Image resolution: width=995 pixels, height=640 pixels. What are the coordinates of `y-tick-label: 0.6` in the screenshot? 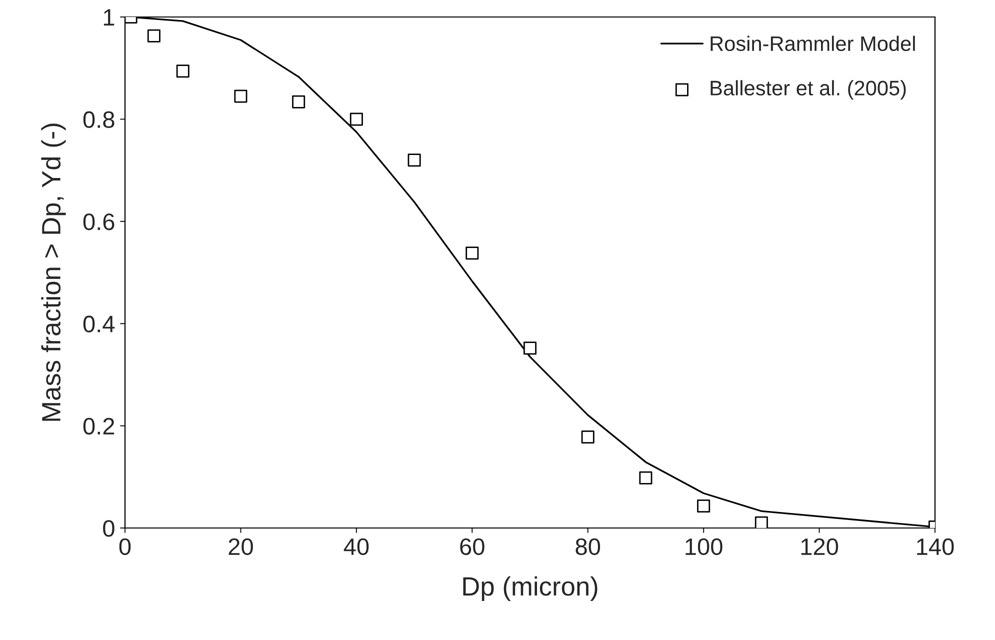 It's located at (98, 221).